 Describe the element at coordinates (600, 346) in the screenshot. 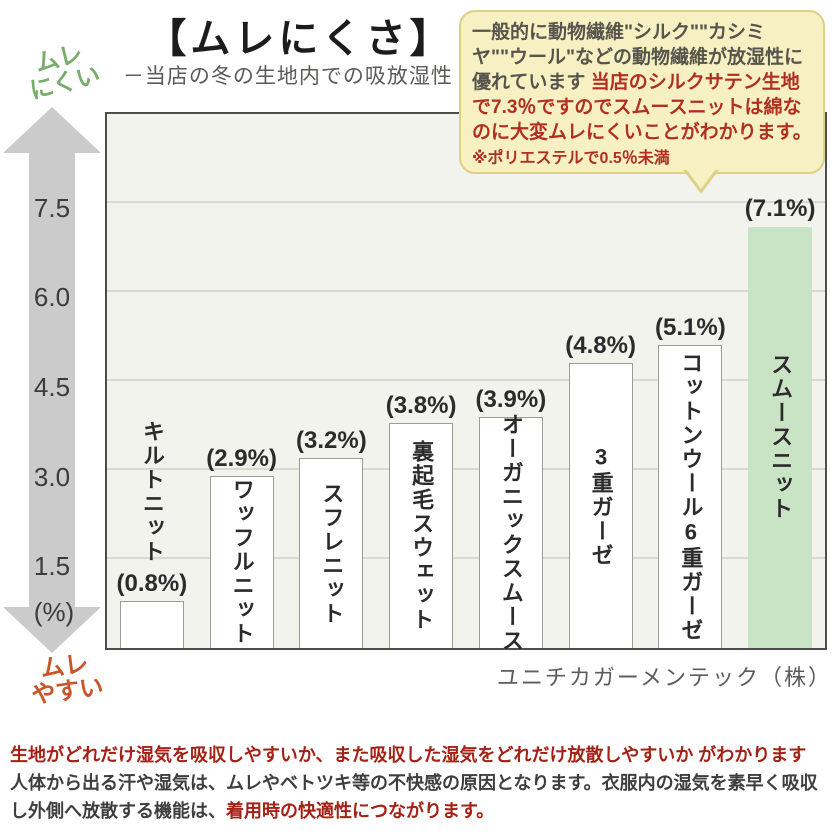

I see `bar-value-label: (4.8%)` at that location.